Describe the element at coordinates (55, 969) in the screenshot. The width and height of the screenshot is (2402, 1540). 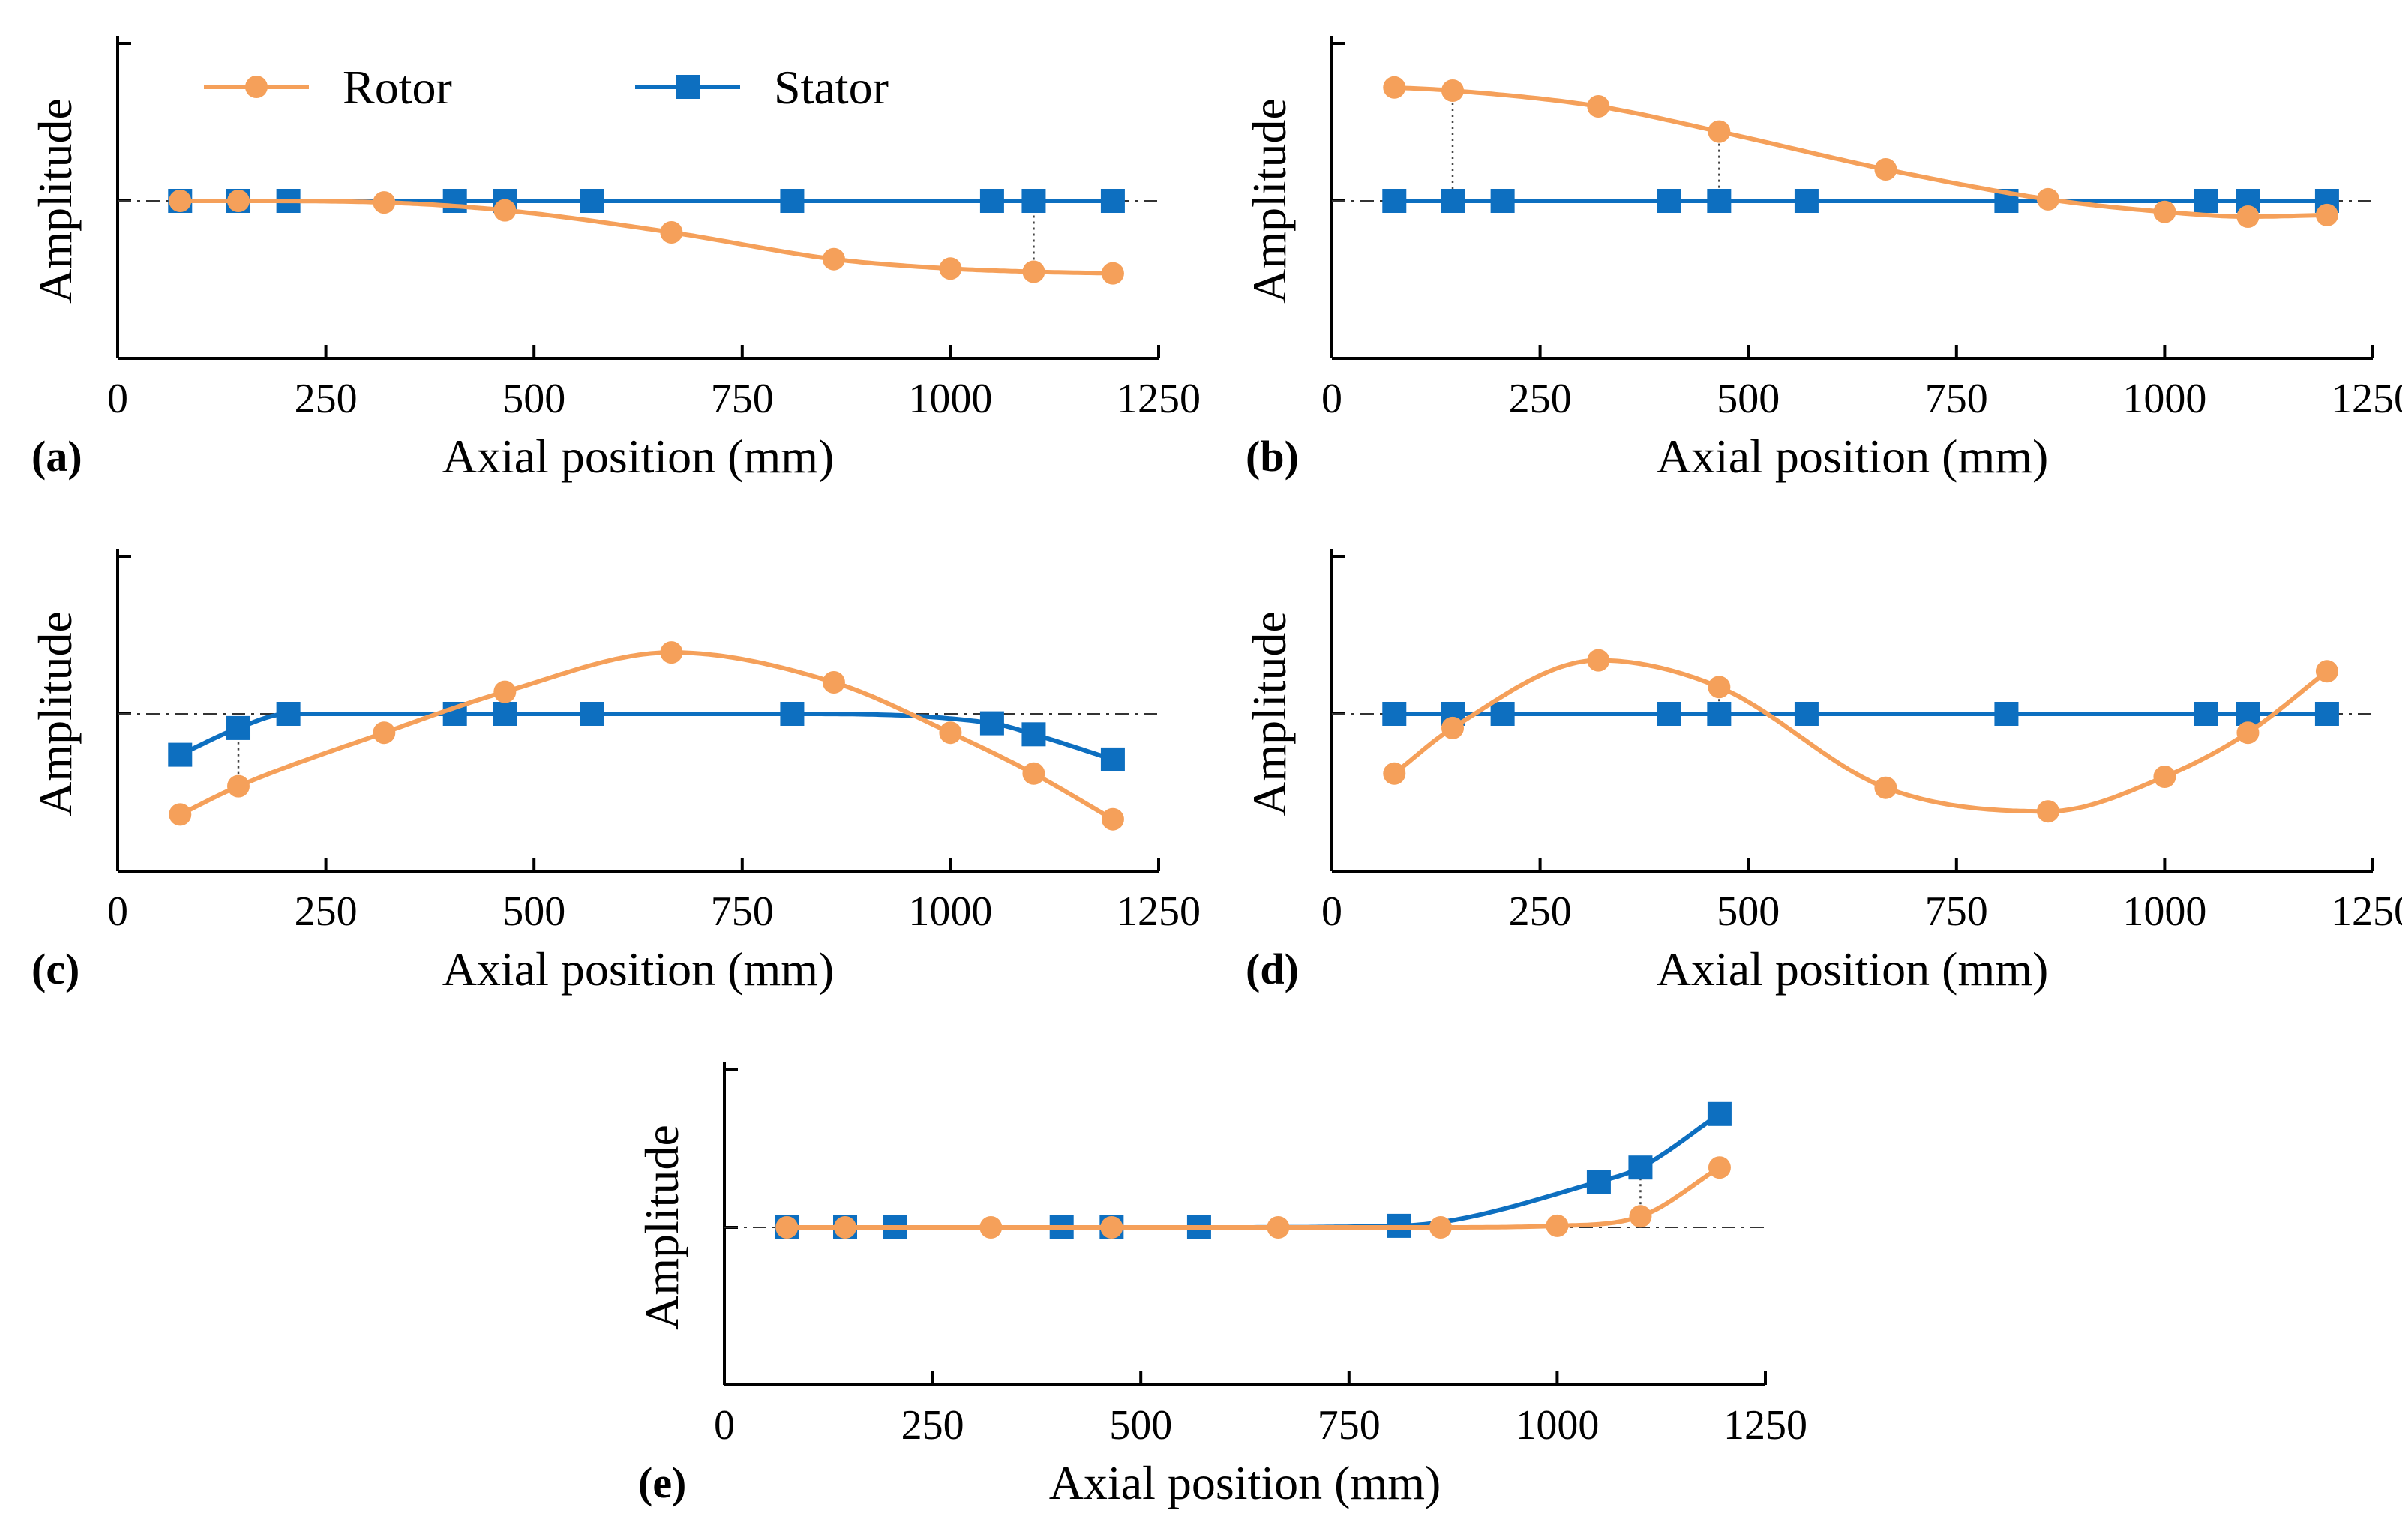
I see `panel-label: (c)` at that location.